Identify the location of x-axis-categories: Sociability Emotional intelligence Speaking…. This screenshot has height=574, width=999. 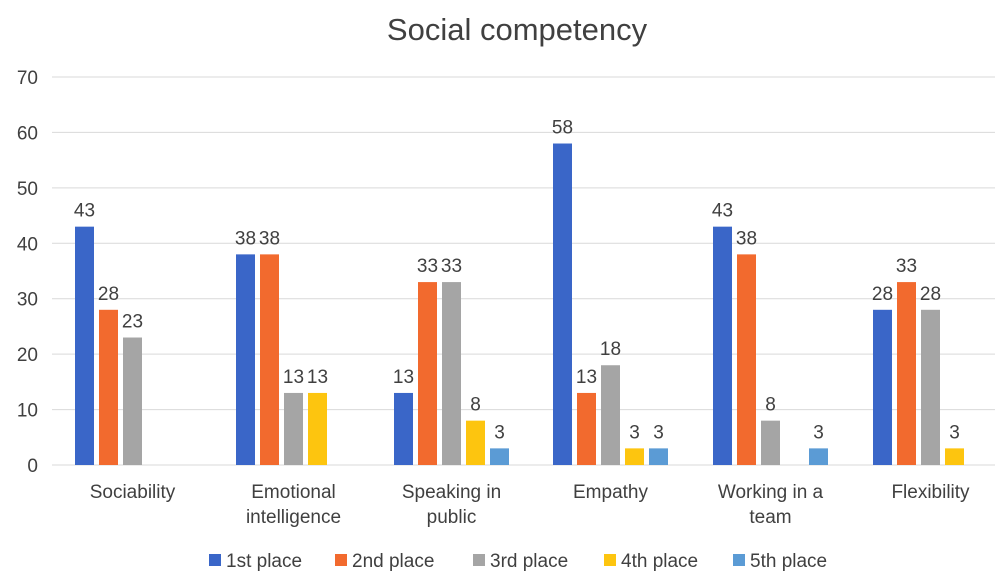
(530, 505).